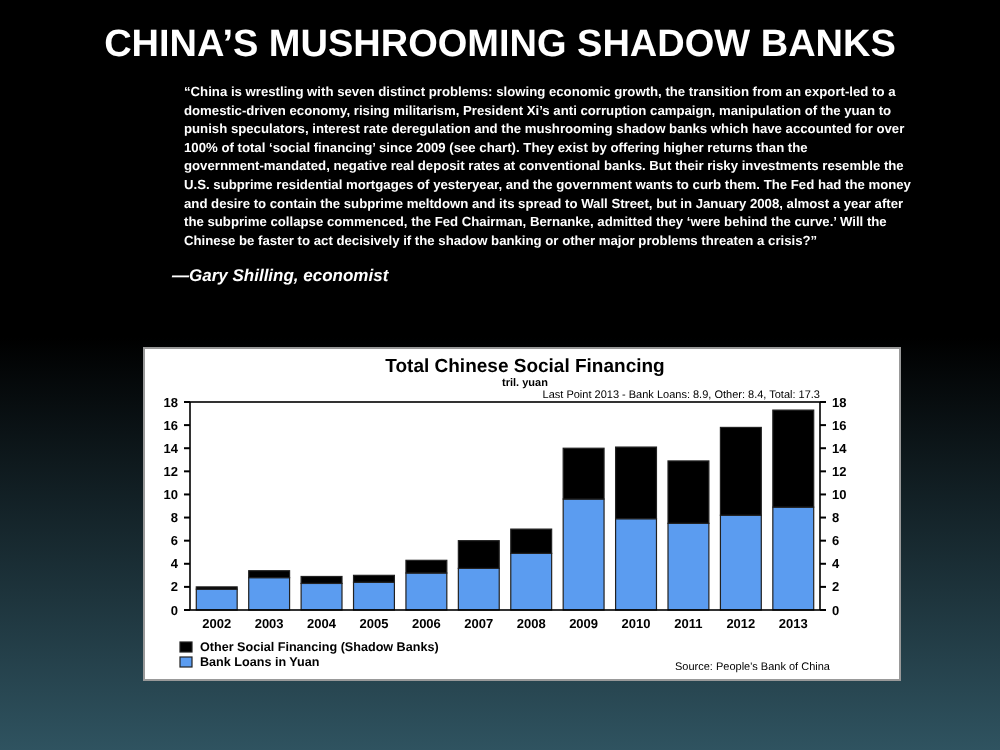  Describe the element at coordinates (525, 367) in the screenshot. I see `chart-title: Total Chinese Social Financing` at that location.